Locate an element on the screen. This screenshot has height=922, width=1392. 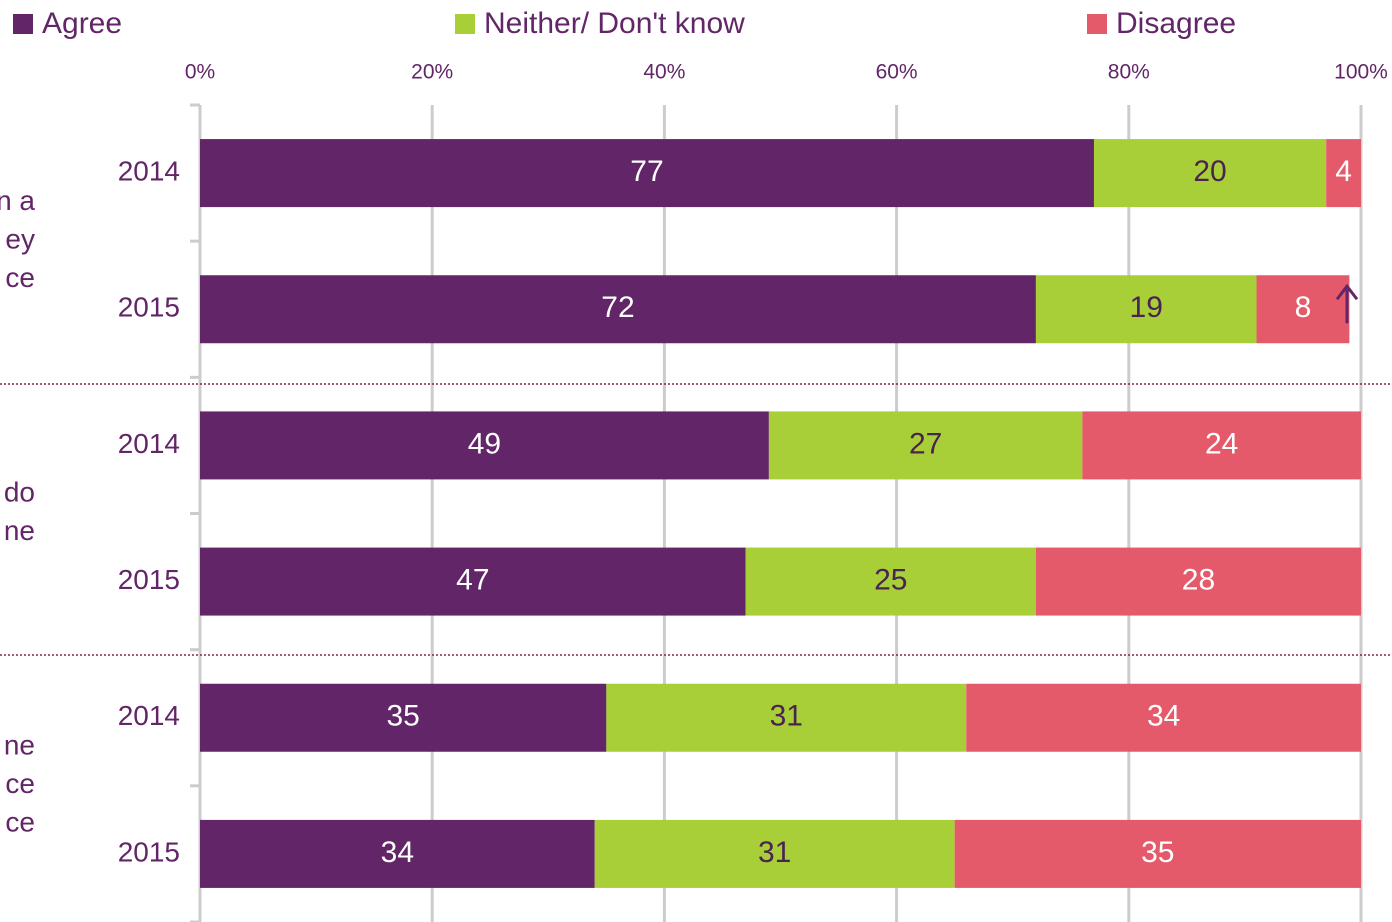
bar-value-label: 8 is located at coordinates (1303, 307).